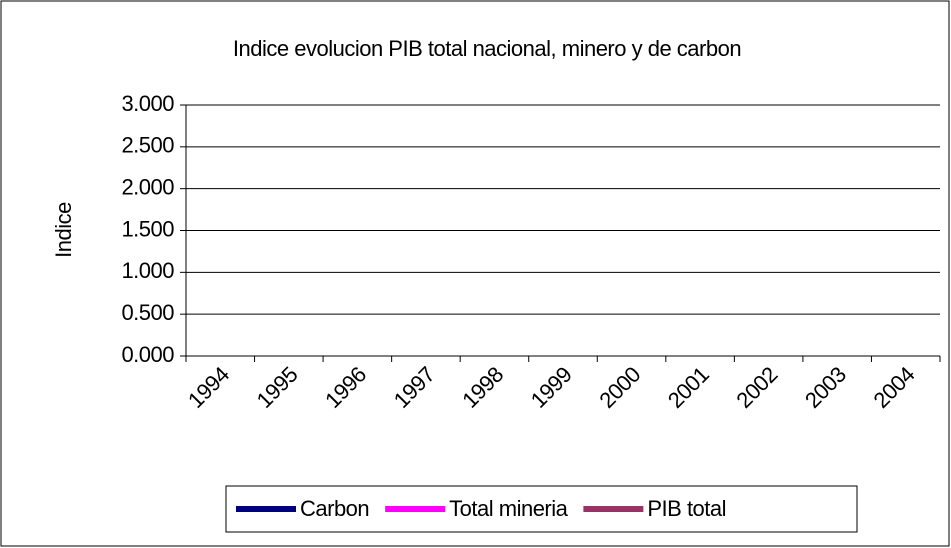  Describe the element at coordinates (508, 508) in the screenshot. I see `legend-label: Total mineria` at that location.